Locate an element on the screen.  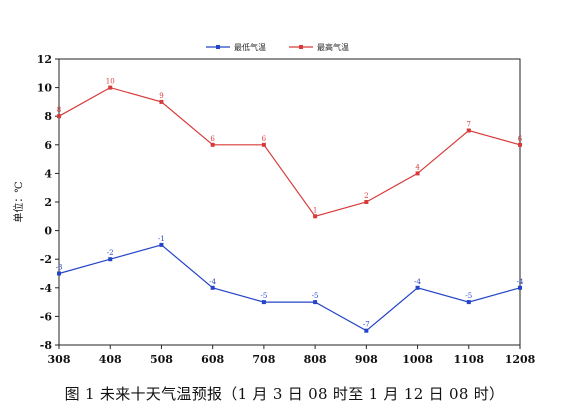
y-axis-label: 单位：℃ is located at coordinates (18, 201).